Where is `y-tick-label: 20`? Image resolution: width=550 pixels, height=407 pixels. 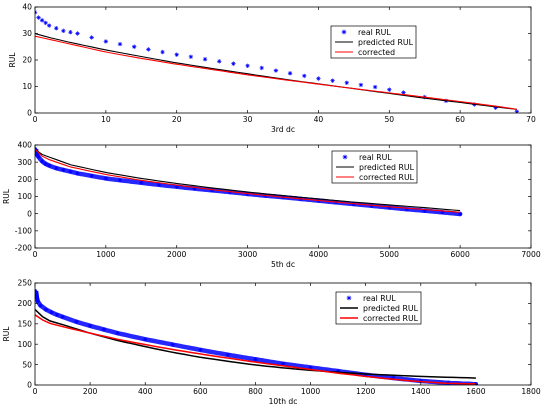 y-tick-label: 20 is located at coordinates (27, 60).